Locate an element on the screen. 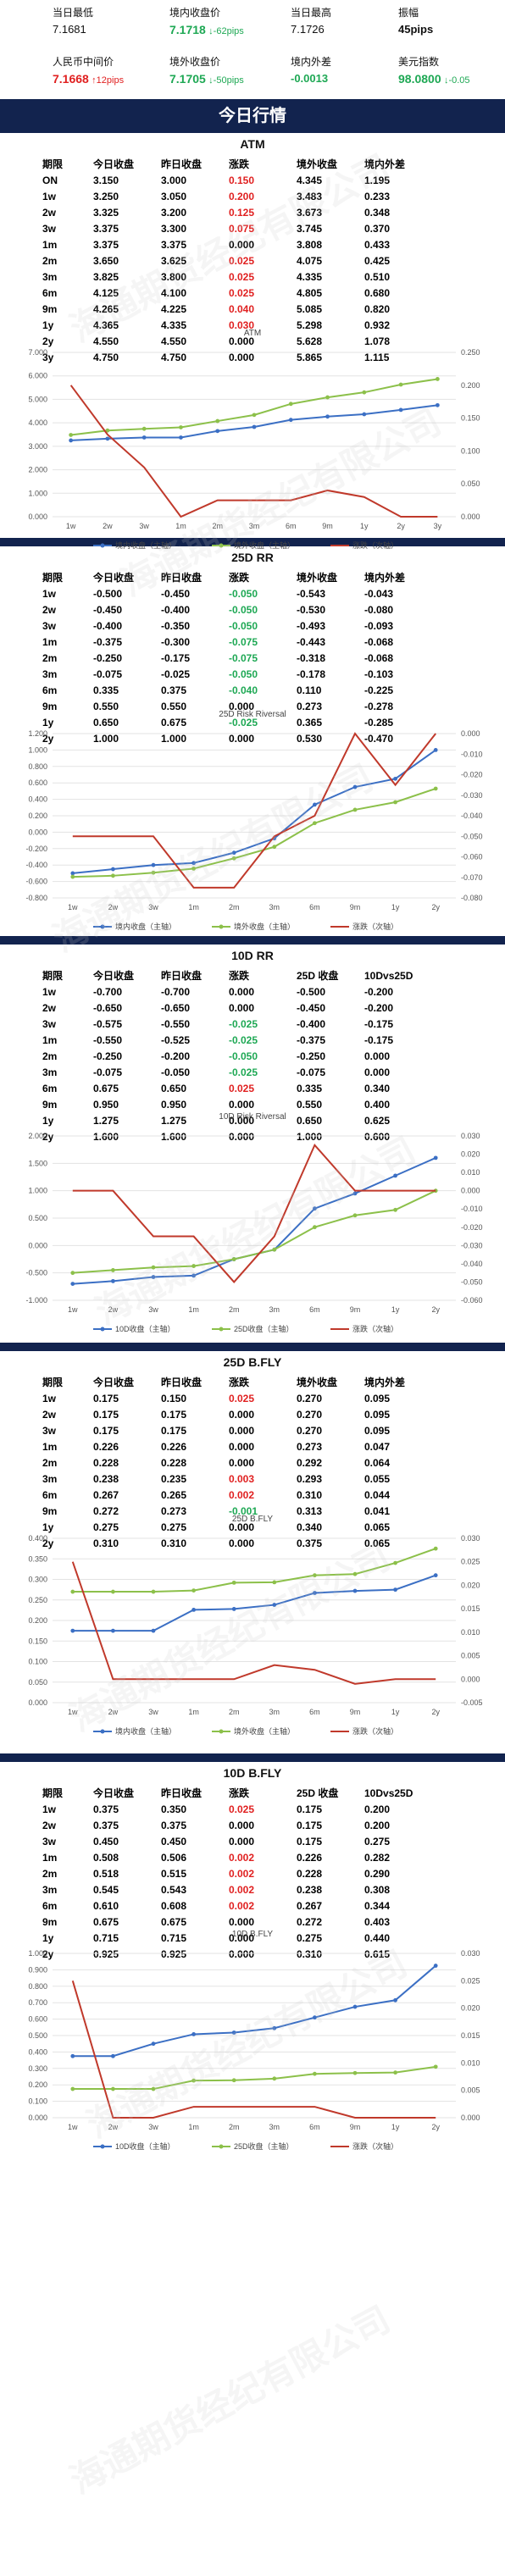 The image size is (505, 2576). table-cell: 0.270 is located at coordinates (310, 1430).